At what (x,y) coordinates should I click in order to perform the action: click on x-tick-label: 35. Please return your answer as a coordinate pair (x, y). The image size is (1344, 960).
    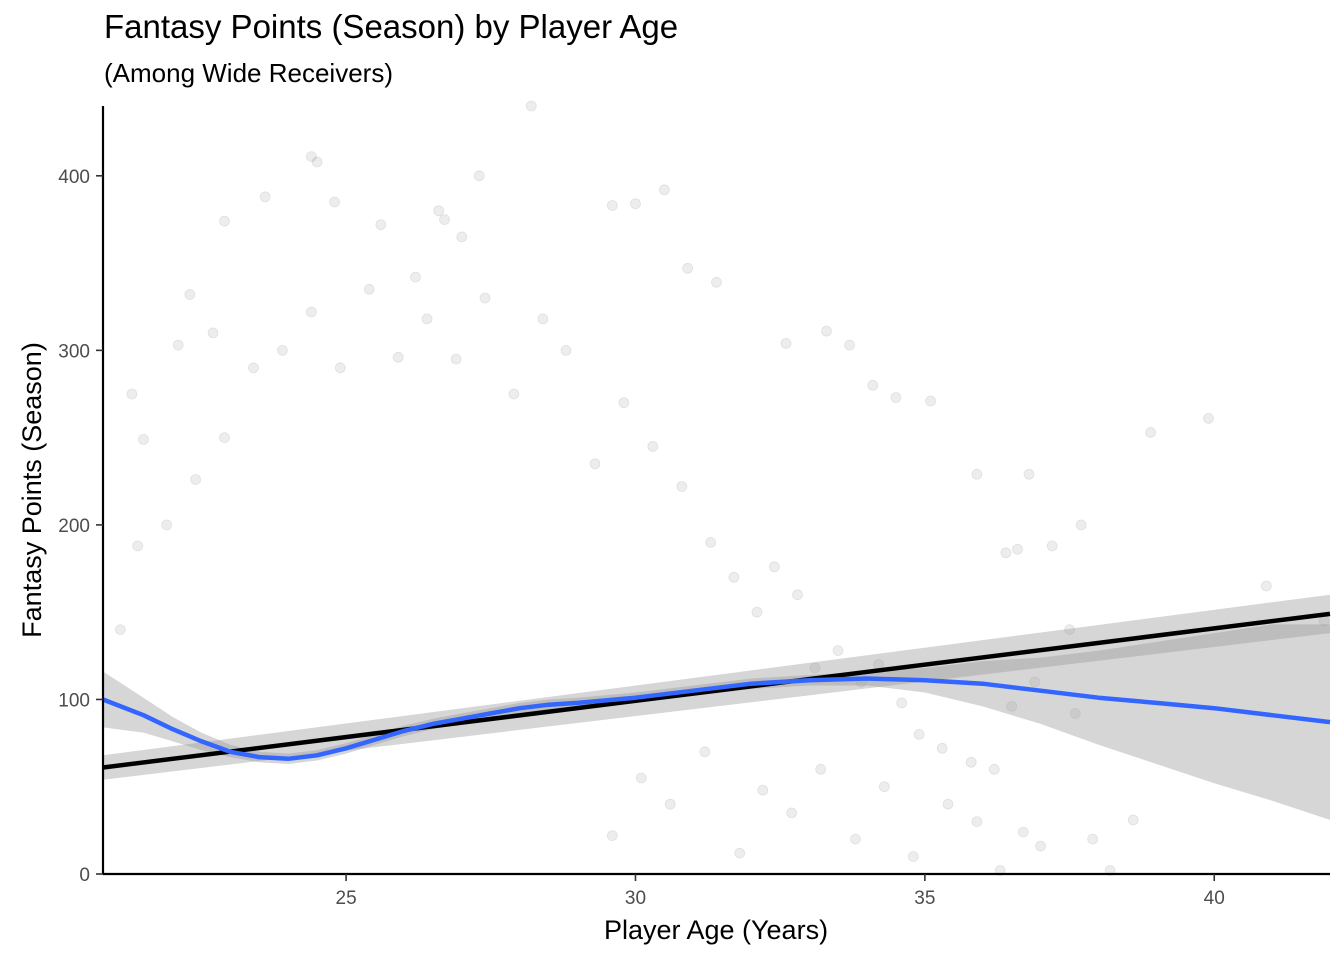
    Looking at the image, I should click on (924, 898).